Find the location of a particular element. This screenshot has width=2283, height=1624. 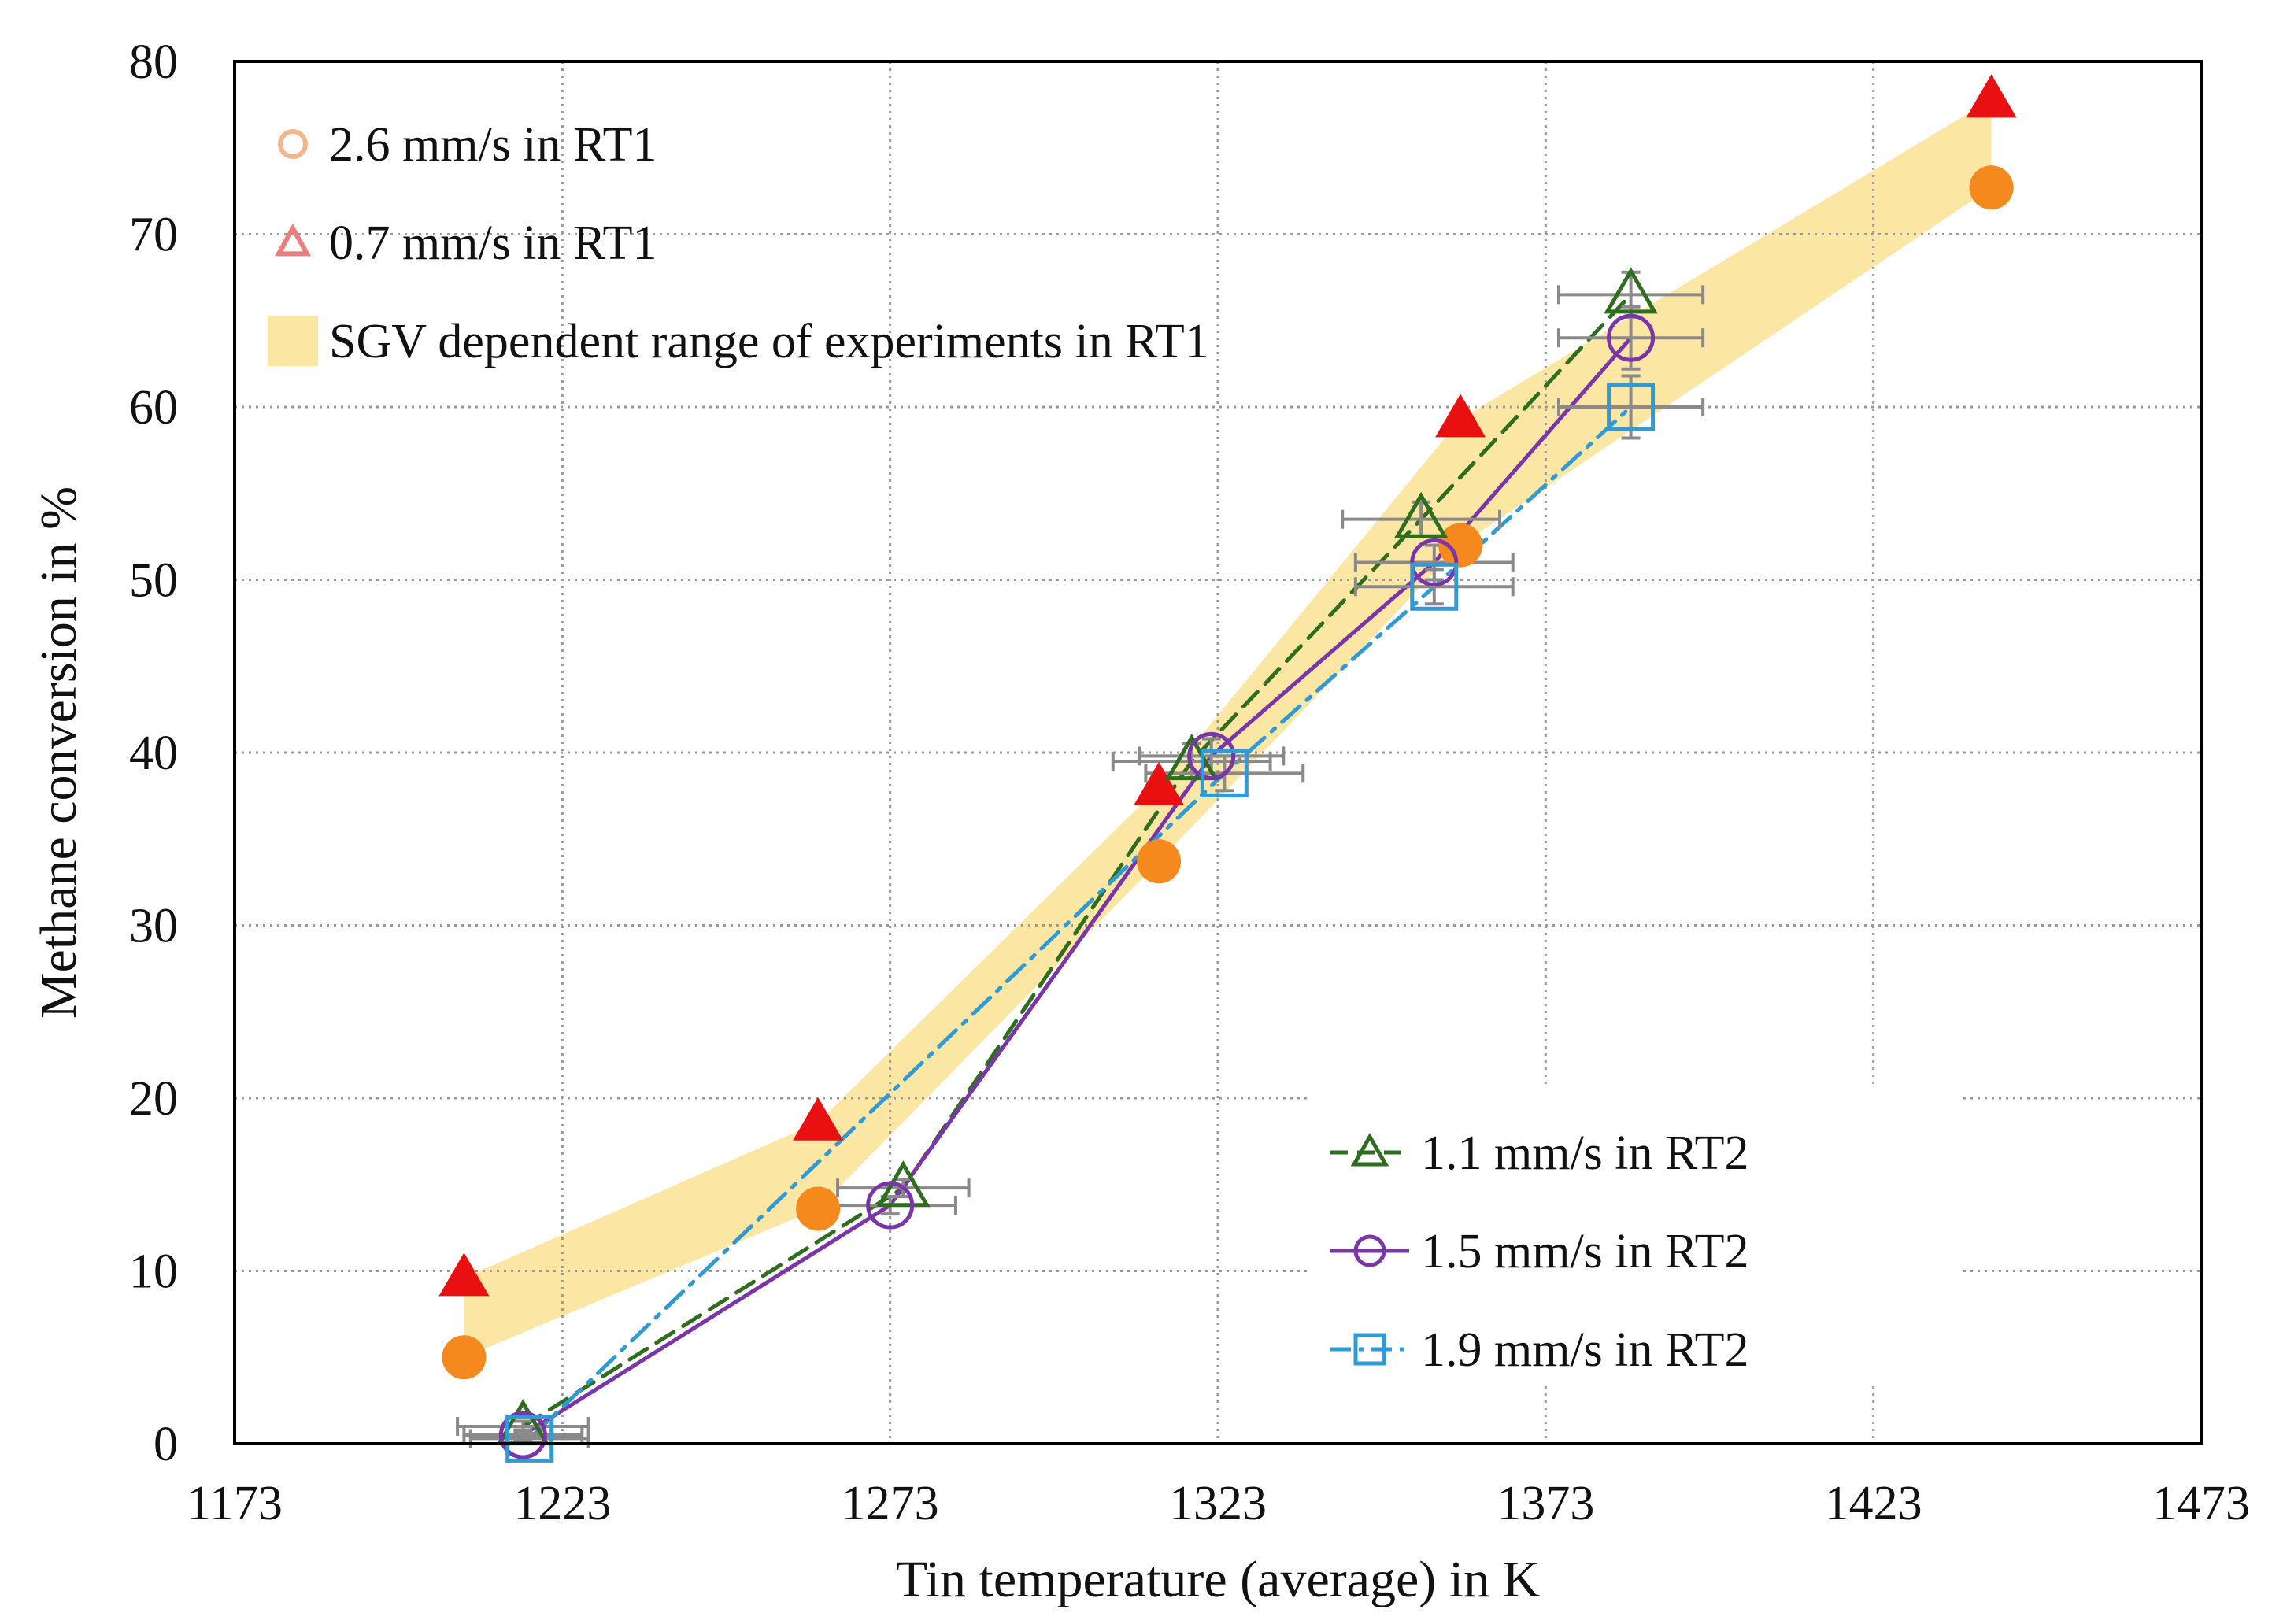

legend-label: 0.7 mm/s in RT1 is located at coordinates (493, 243).